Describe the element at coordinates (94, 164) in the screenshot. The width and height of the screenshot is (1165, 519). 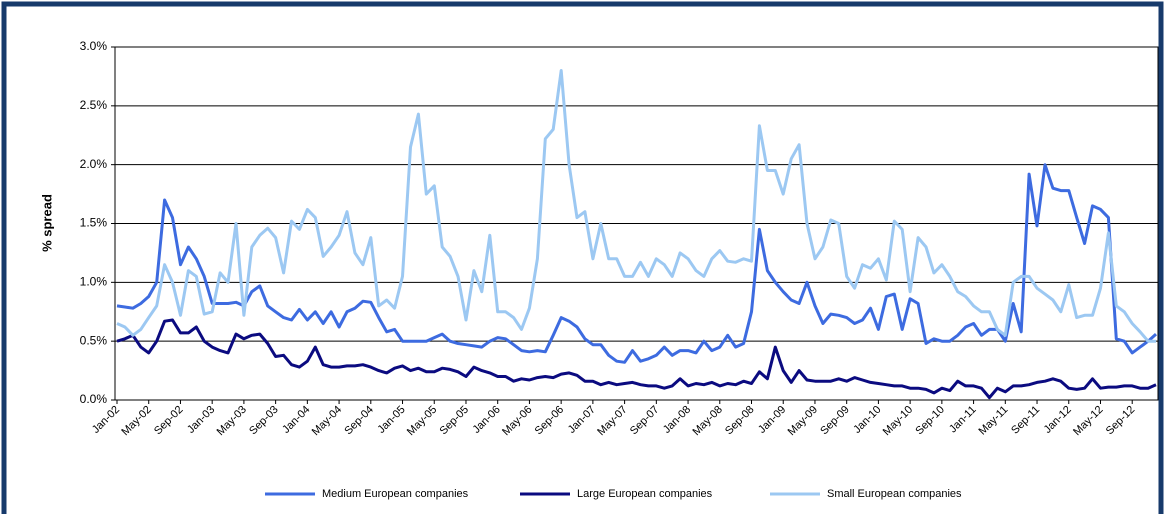
I see `y-tick-label: 2.0%` at that location.